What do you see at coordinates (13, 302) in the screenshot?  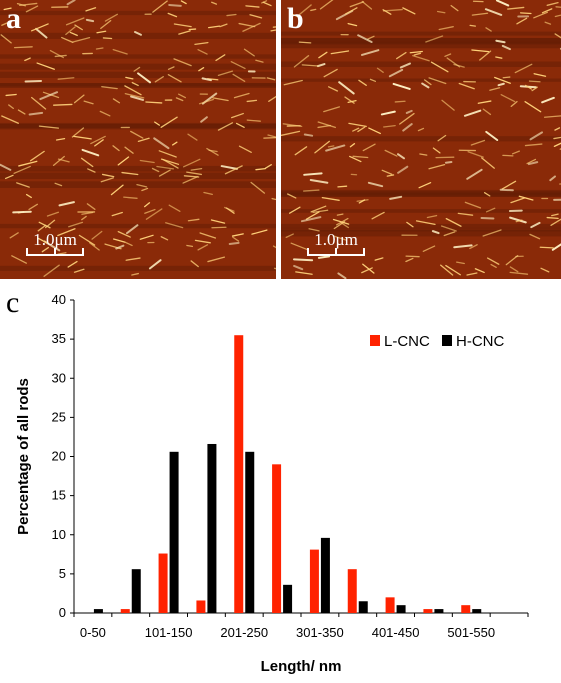 I see `panel-label-c: c` at bounding box center [13, 302].